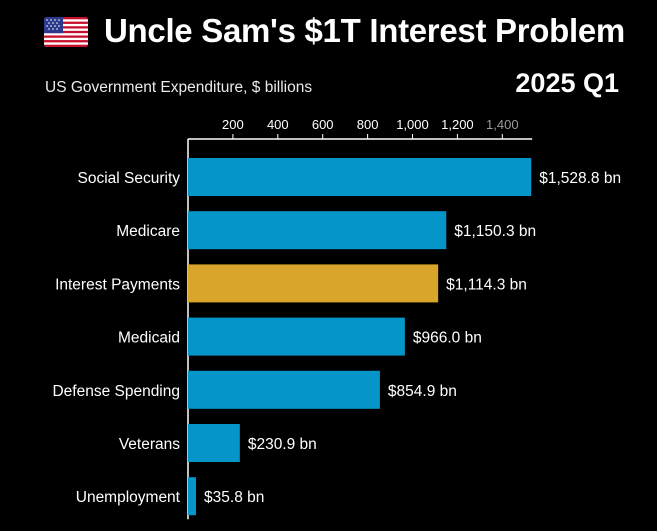 The width and height of the screenshot is (657, 531). I want to click on us-flag-icon, so click(66, 32).